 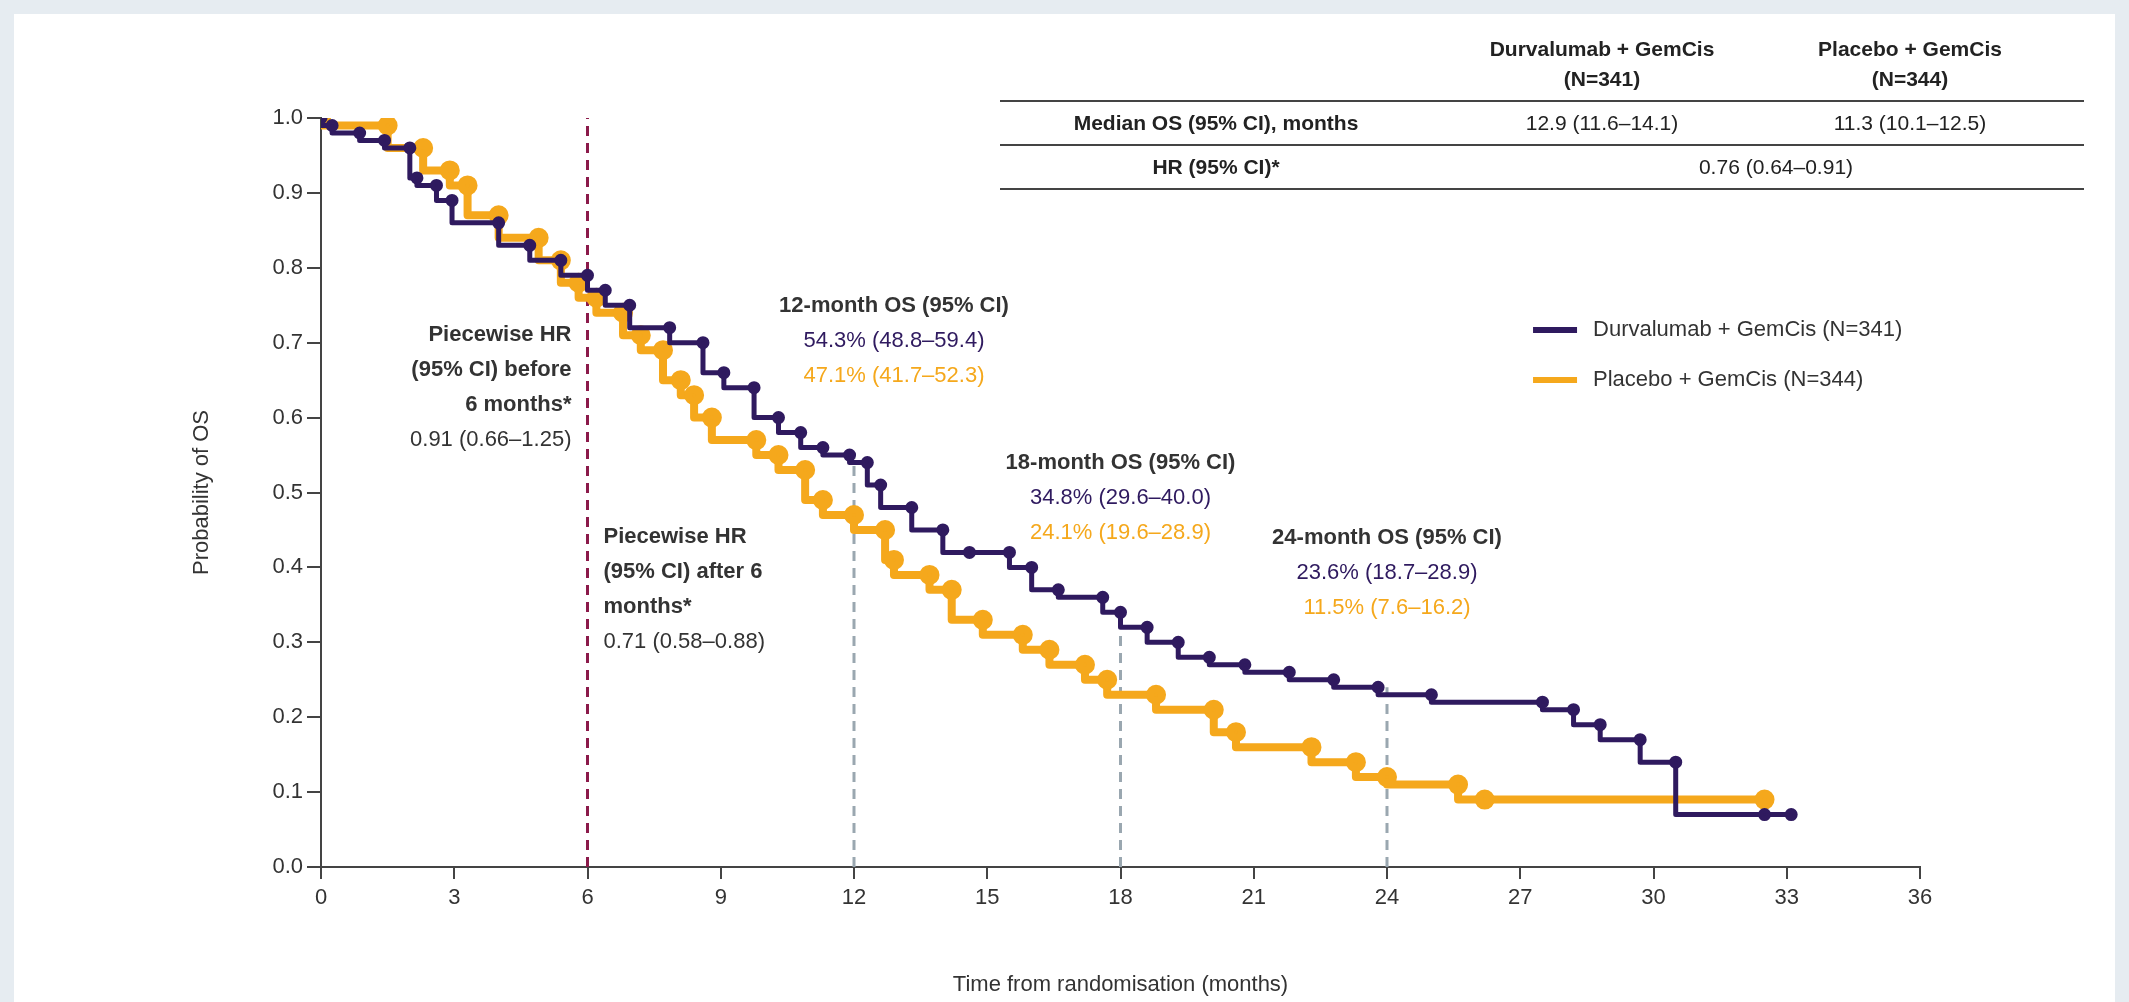 What do you see at coordinates (987, 897) in the screenshot?
I see `x-tick-label: 15` at bounding box center [987, 897].